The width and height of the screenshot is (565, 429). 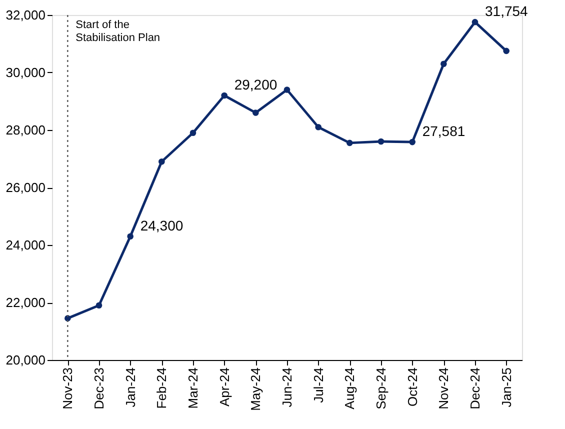 I want to click on x-tick-label: Dec-24, so click(x=475, y=389).